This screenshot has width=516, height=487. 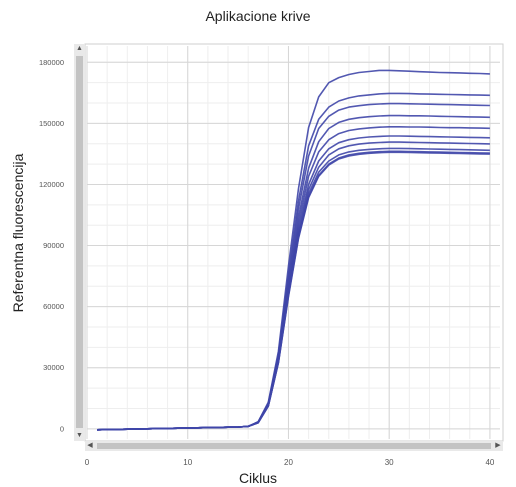 I want to click on y-tick-label: 0, so click(x=62, y=428).